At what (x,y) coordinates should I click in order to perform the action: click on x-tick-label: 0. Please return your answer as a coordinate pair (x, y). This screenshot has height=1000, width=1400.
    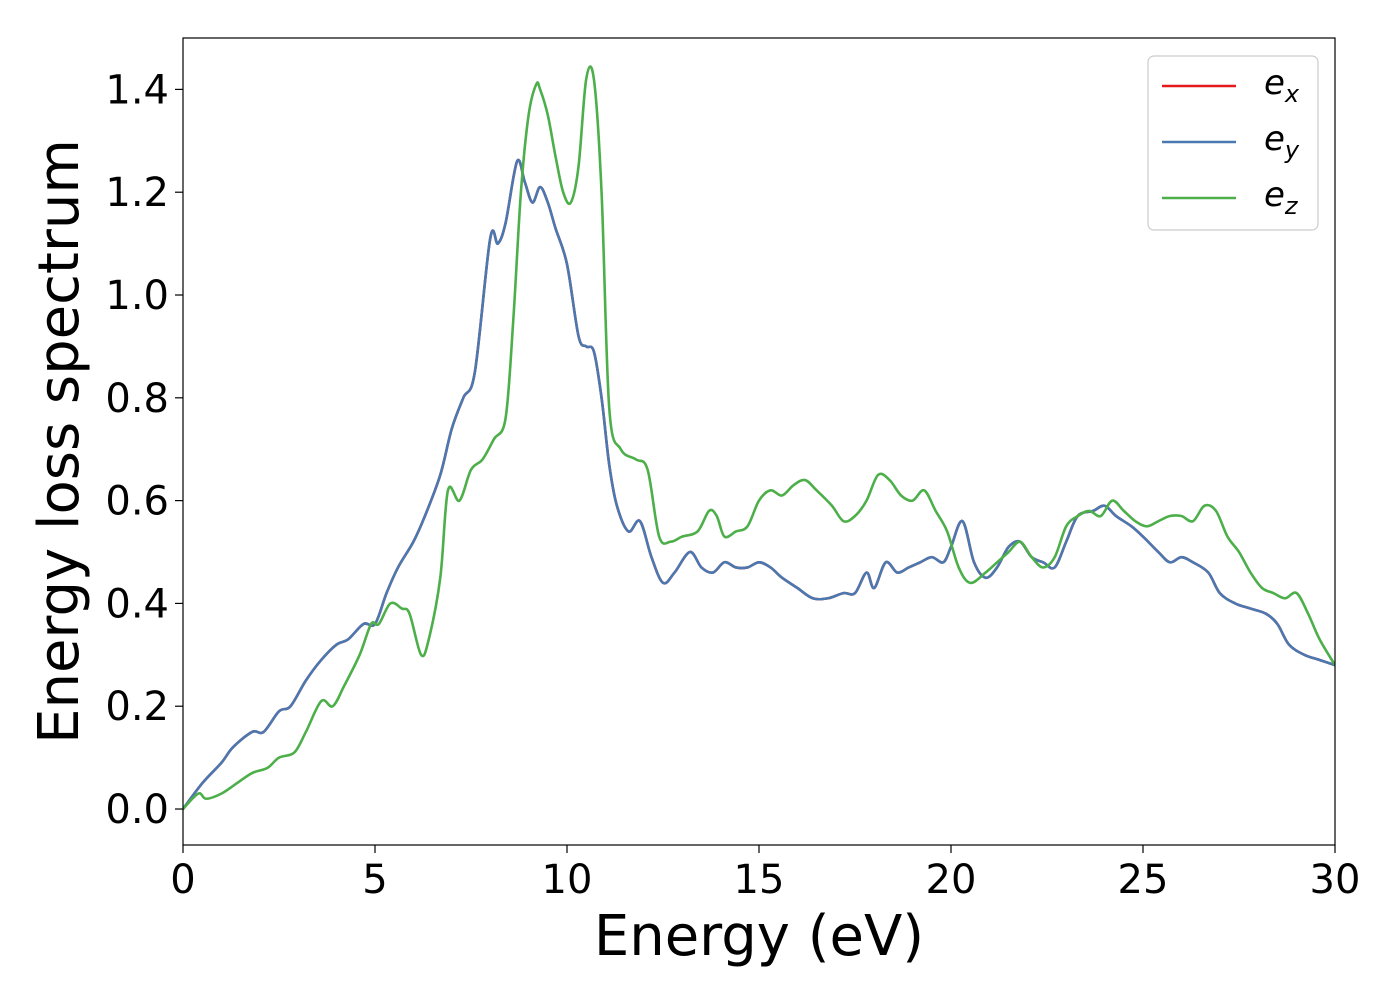
    Looking at the image, I should click on (182, 880).